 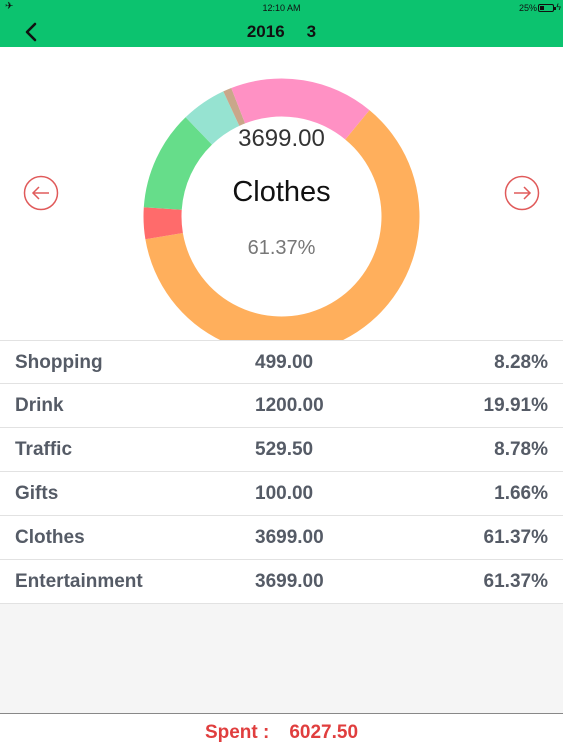 I want to click on arrow-left-icon, so click(x=41, y=193).